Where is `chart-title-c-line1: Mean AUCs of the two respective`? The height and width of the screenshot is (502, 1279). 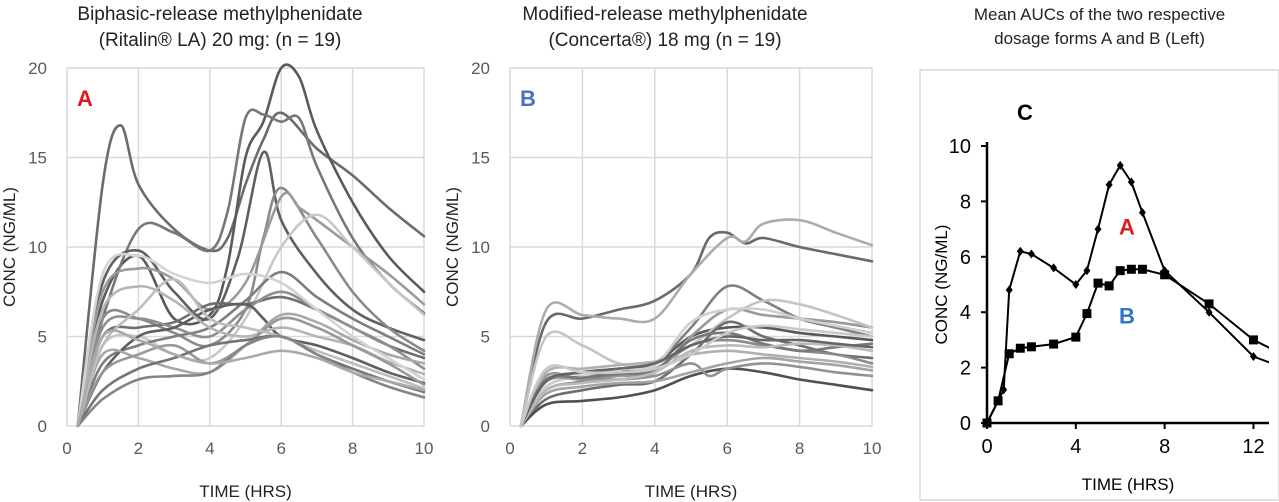 chart-title-c-line1: Mean AUCs of the two respective is located at coordinates (1099, 14).